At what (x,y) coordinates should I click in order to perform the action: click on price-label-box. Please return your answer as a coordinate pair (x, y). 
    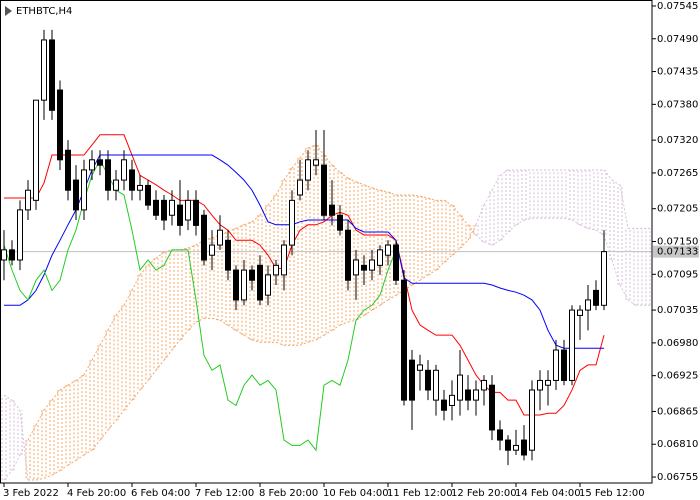
    Looking at the image, I should click on (676, 251).